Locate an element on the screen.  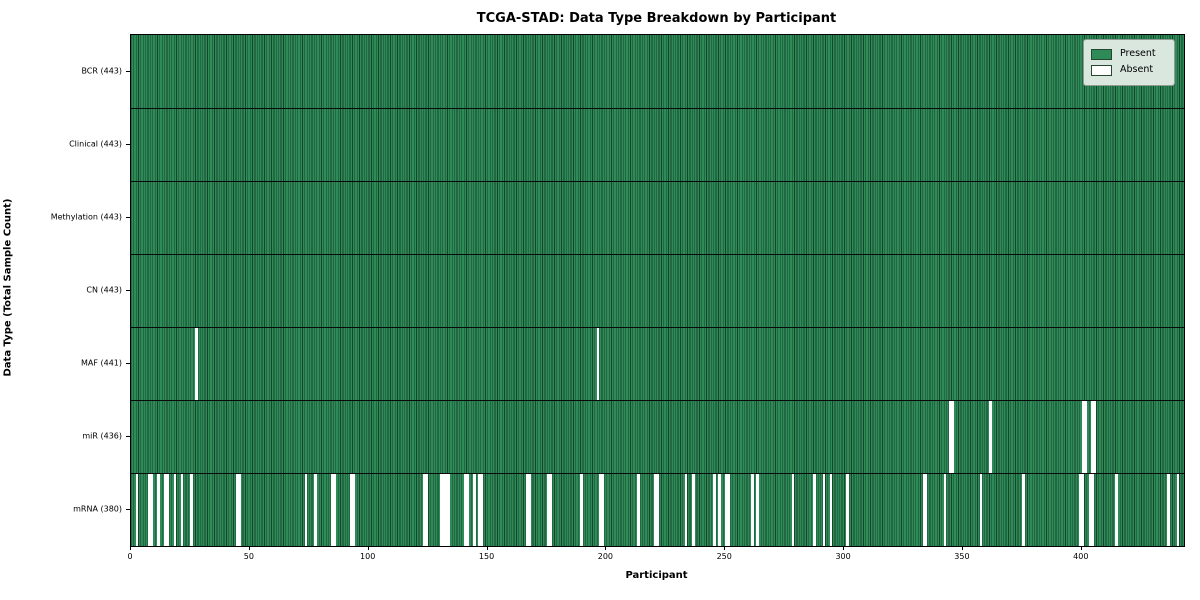
y-tick-label-Clinical: Clinical (443) is located at coordinates (95, 143).